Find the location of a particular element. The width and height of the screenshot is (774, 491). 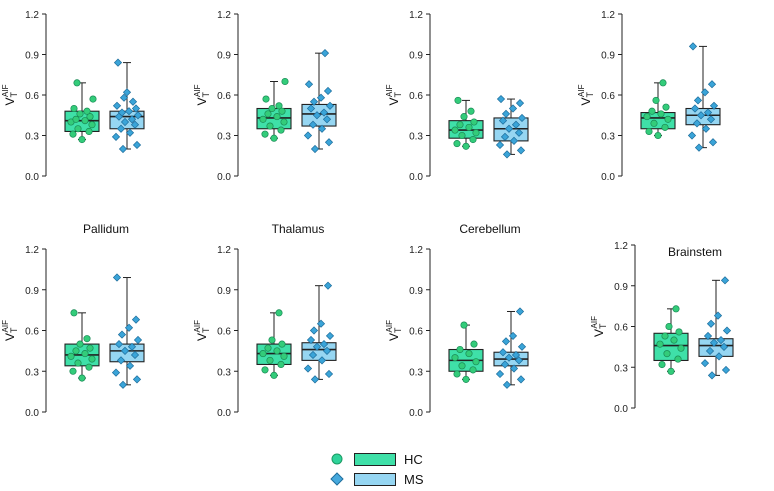

ms-diamond-icon is located at coordinates (337, 479).